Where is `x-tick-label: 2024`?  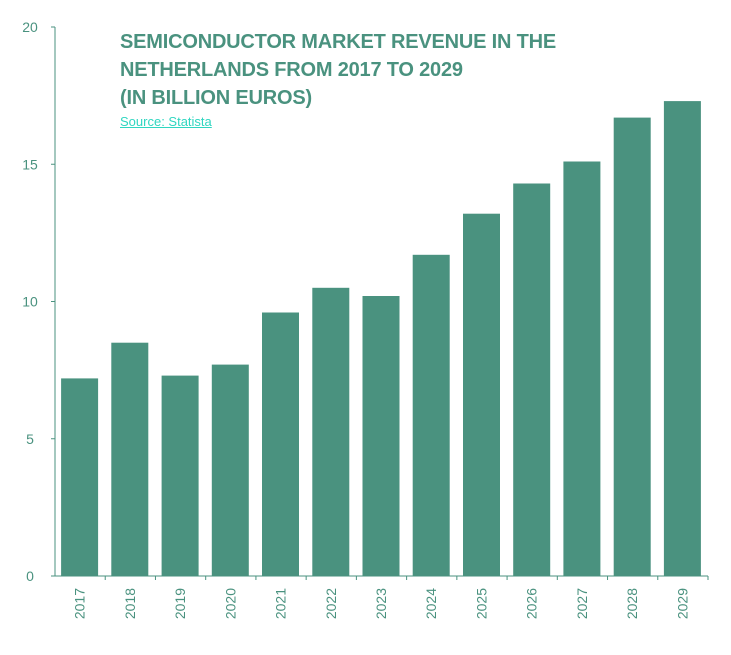
x-tick-label: 2024 is located at coordinates (431, 603).